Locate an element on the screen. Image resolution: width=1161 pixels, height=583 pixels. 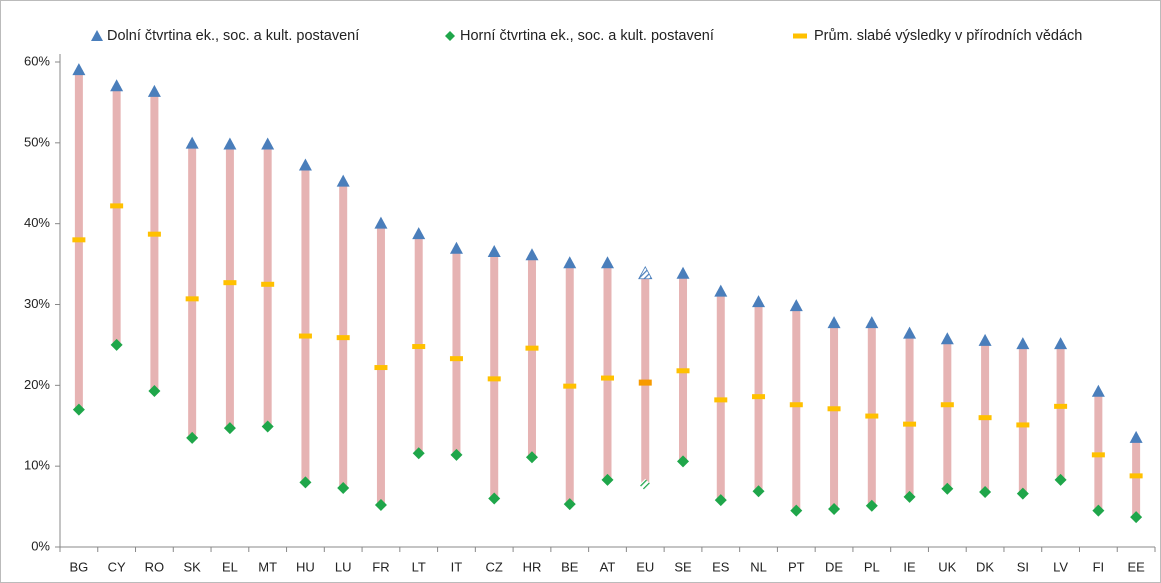
x-tick-label: AT is located at coordinates (608, 566).